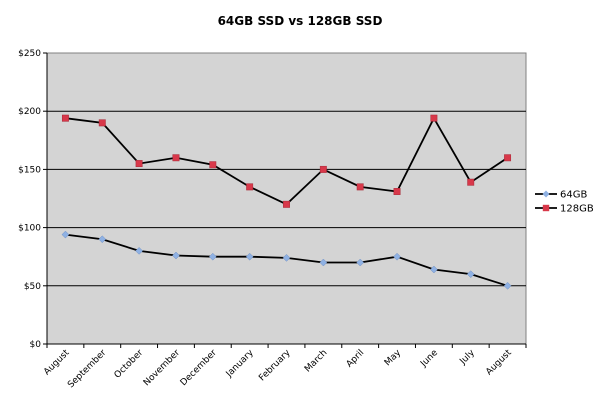 The image size is (599, 410). I want to click on x-tick-label: January, so click(240, 364).